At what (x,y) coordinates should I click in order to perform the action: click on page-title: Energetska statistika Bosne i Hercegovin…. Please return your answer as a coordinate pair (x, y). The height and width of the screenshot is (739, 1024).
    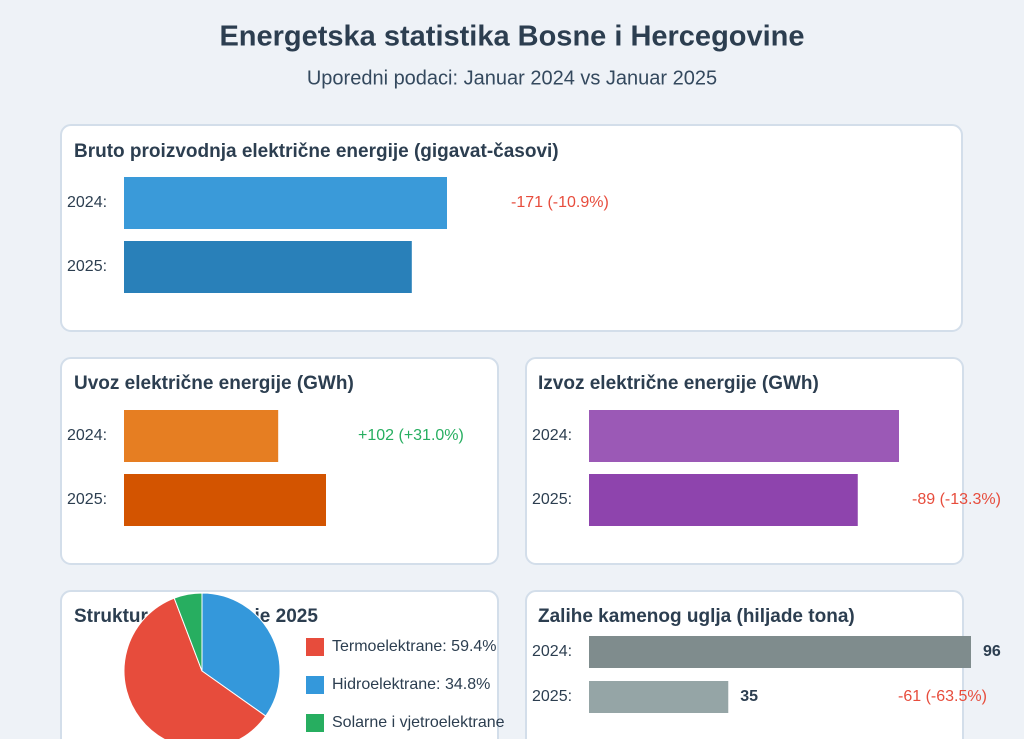
    Looking at the image, I should click on (511, 37).